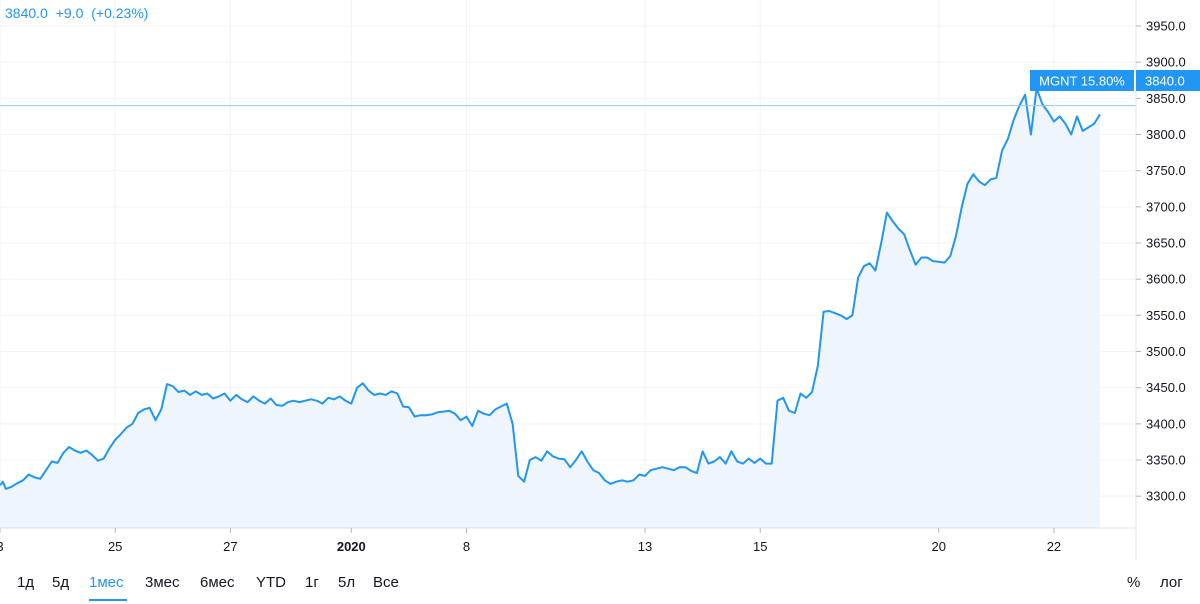 This screenshot has width=1200, height=604. Describe the element at coordinates (108, 600) in the screenshot. I see `active-timeframe-underline` at that location.